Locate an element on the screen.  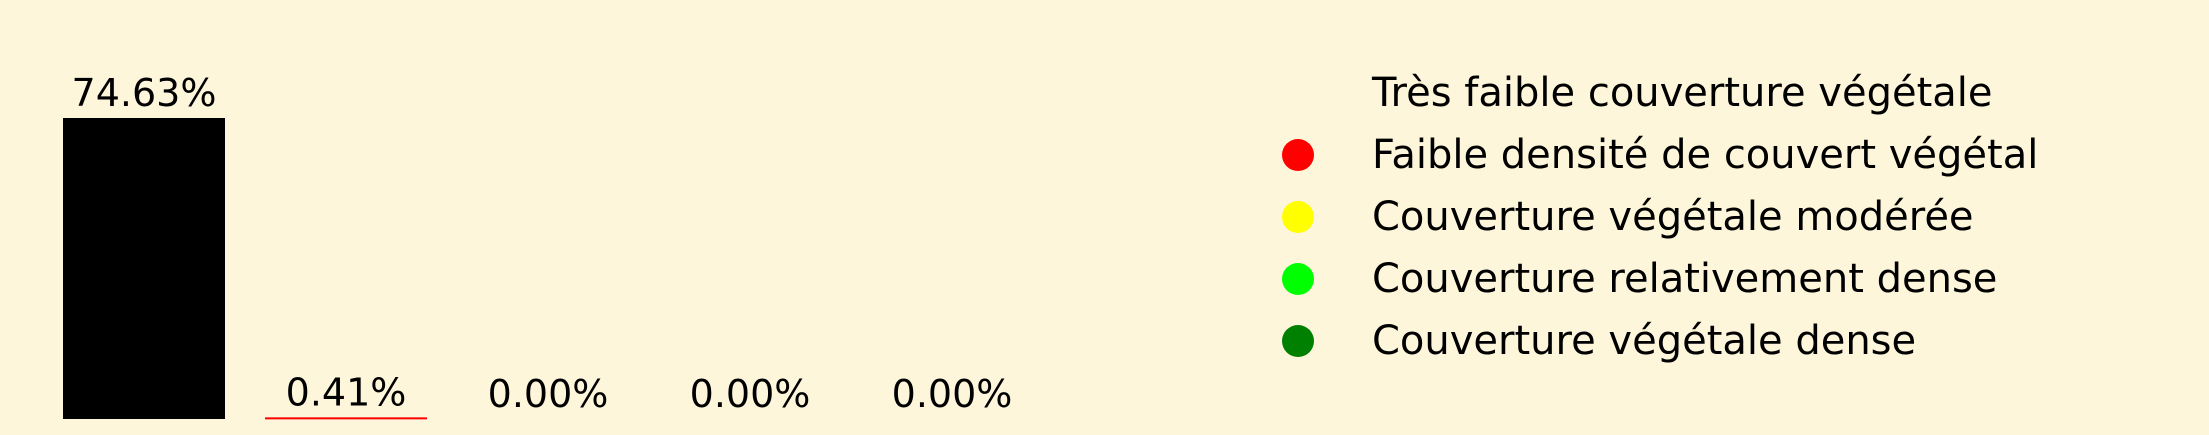
legend-label: Faible densité de couvert végétal is located at coordinates (1705, 155).